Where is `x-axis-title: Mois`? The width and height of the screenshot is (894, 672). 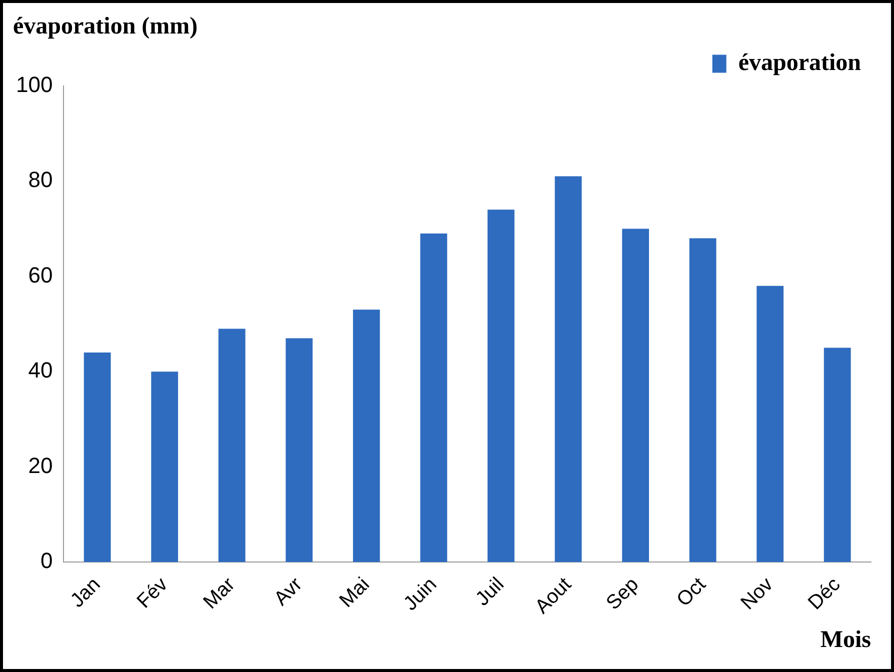
x-axis-title: Mois is located at coordinates (845, 639).